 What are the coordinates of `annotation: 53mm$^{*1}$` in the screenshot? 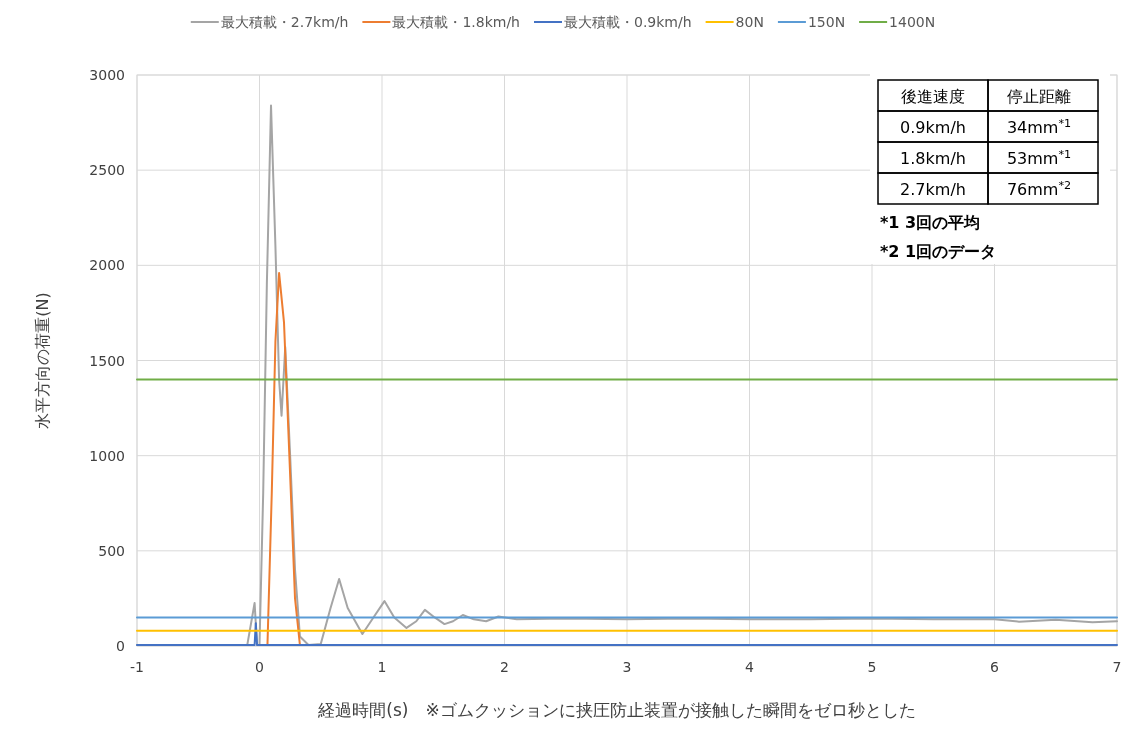 It's located at (1039, 157).